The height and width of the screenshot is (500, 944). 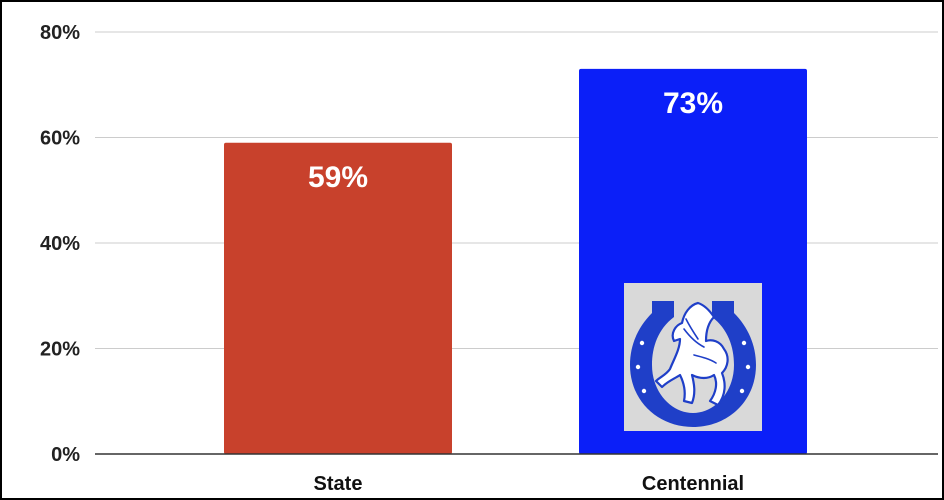 What do you see at coordinates (60, 33) in the screenshot?
I see `y-tick-label: 80%` at bounding box center [60, 33].